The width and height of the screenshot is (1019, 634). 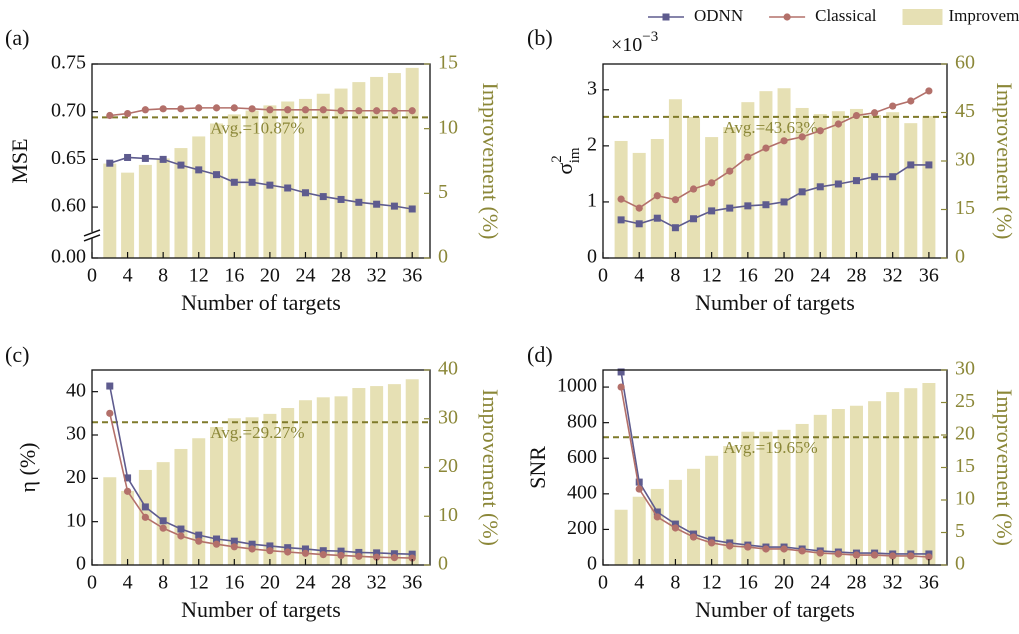 What do you see at coordinates (19, 160) in the screenshot?
I see `y-axis-label: MSE` at bounding box center [19, 160].